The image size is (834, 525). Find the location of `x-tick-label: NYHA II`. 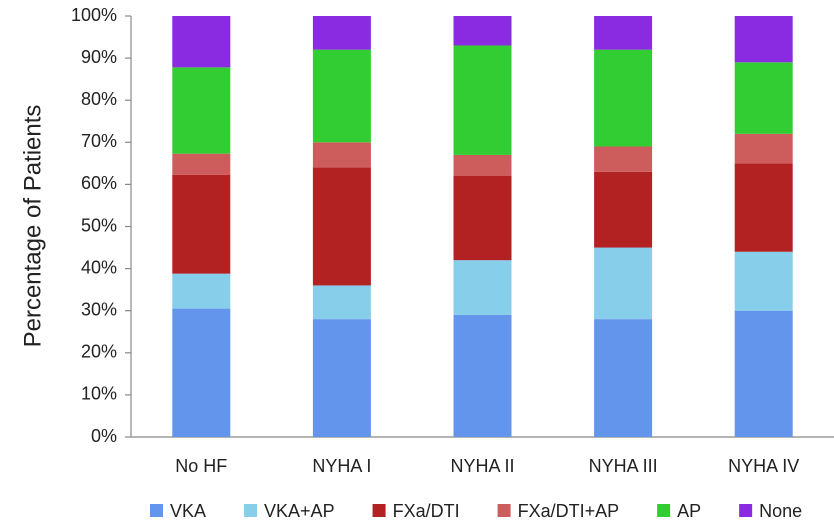

x-tick-label: NYHA II is located at coordinates (482, 466).